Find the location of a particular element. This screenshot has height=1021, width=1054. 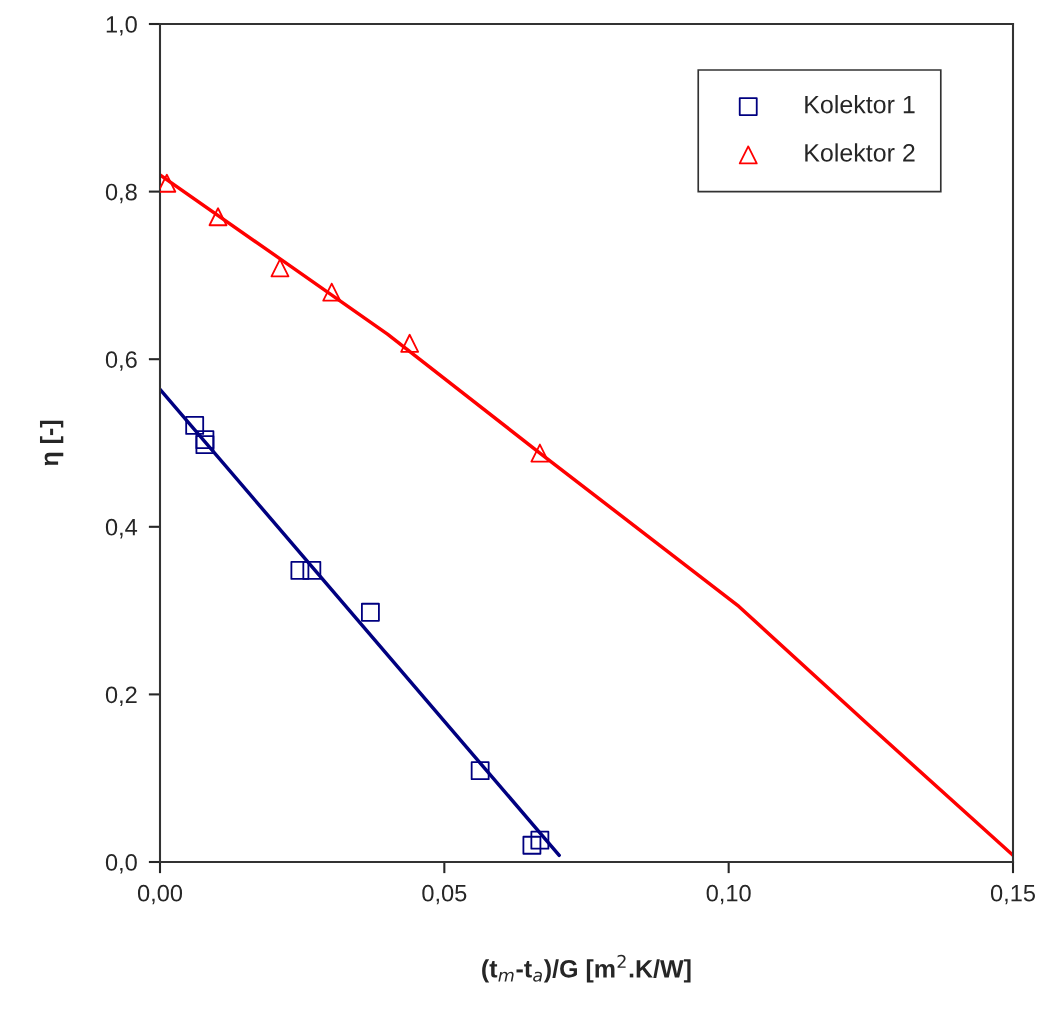

legend-label: Kolektor 2 is located at coordinates (860, 152).